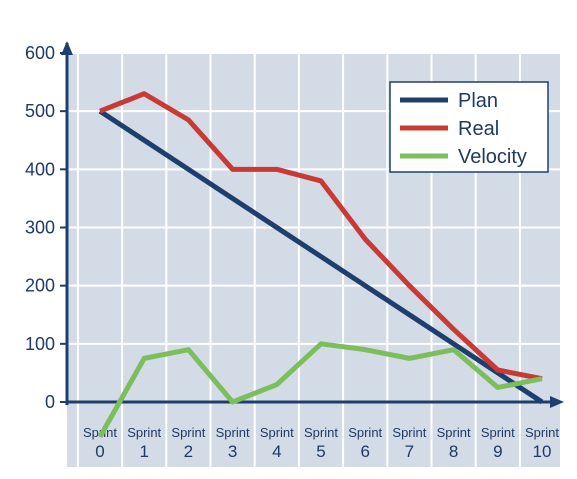 This screenshot has width=577, height=479. I want to click on y-tick-label: 400, so click(40, 169).